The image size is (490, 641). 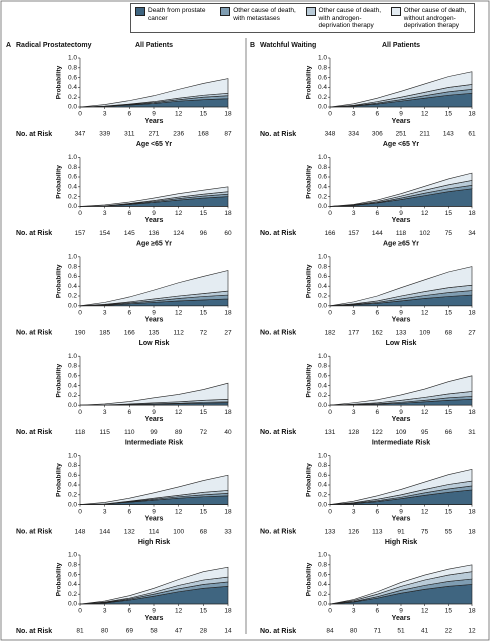 What do you see at coordinates (80, 531) in the screenshot?
I see `at-risk-value: 148` at bounding box center [80, 531].